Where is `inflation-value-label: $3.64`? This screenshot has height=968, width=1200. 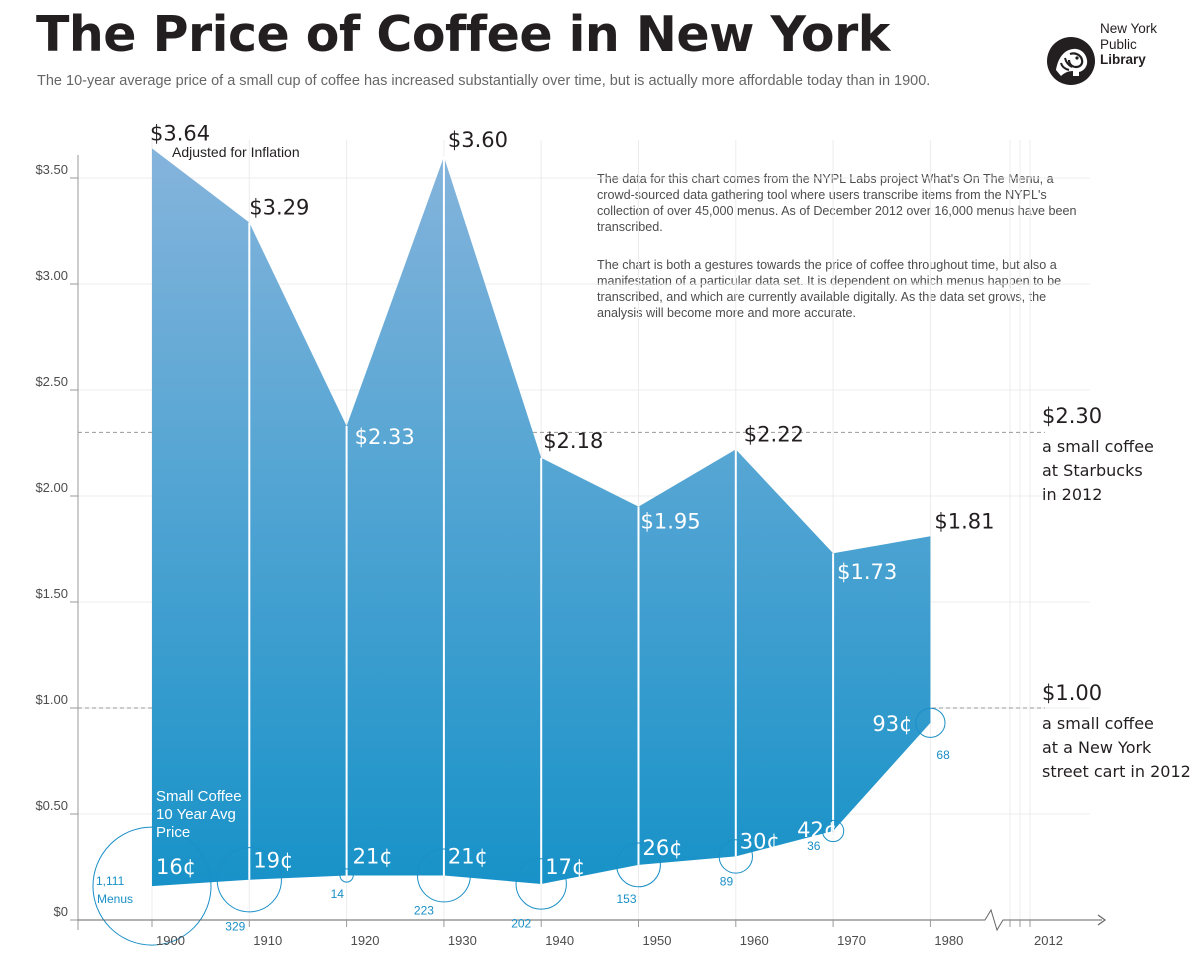 inflation-value-label: $3.64 is located at coordinates (180, 133).